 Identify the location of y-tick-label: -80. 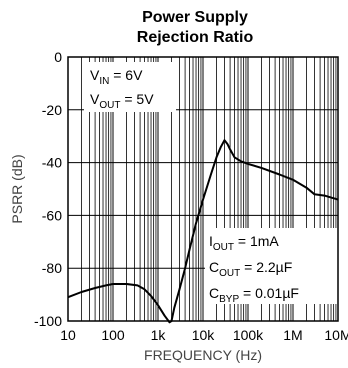
(52, 268).